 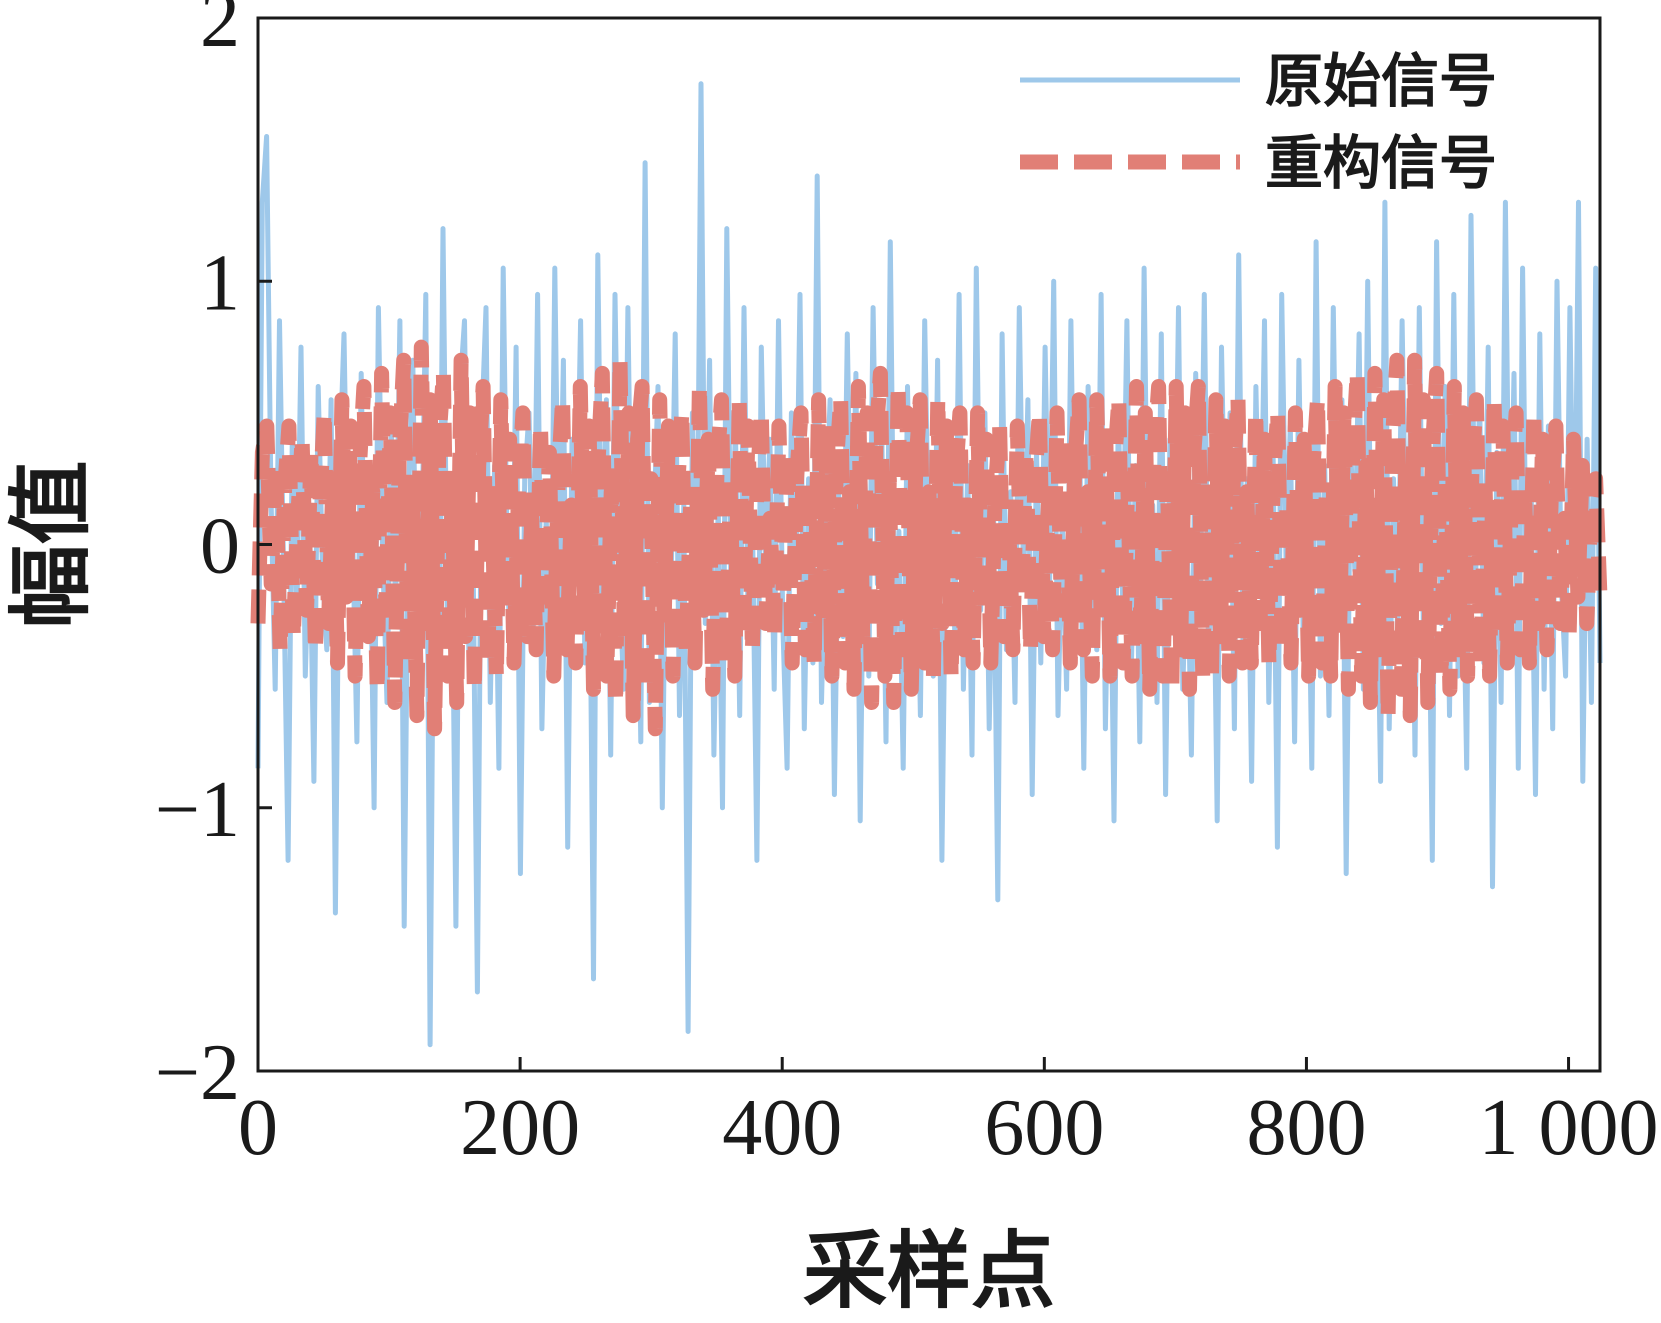 What do you see at coordinates (782, 1128) in the screenshot?
I see `x-tick-label: 400` at bounding box center [782, 1128].